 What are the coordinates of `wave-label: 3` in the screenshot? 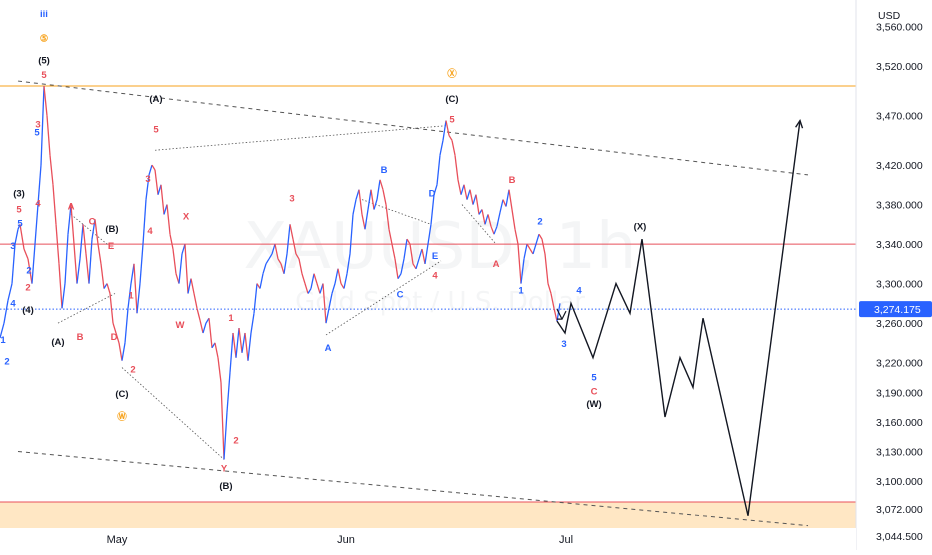 It's located at (147, 179).